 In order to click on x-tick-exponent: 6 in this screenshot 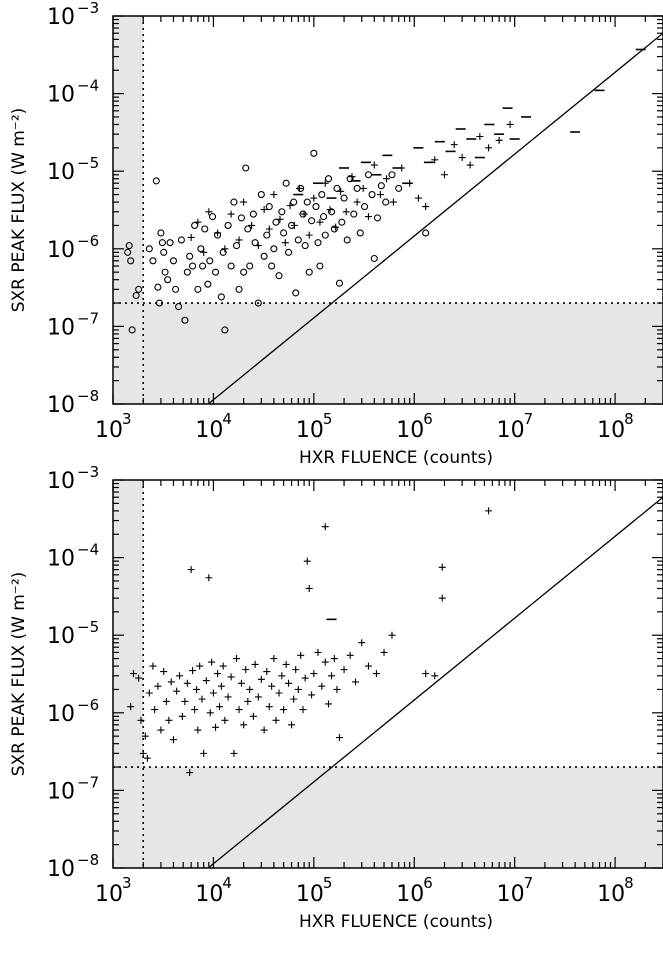, I will do `click(428, 883)`.